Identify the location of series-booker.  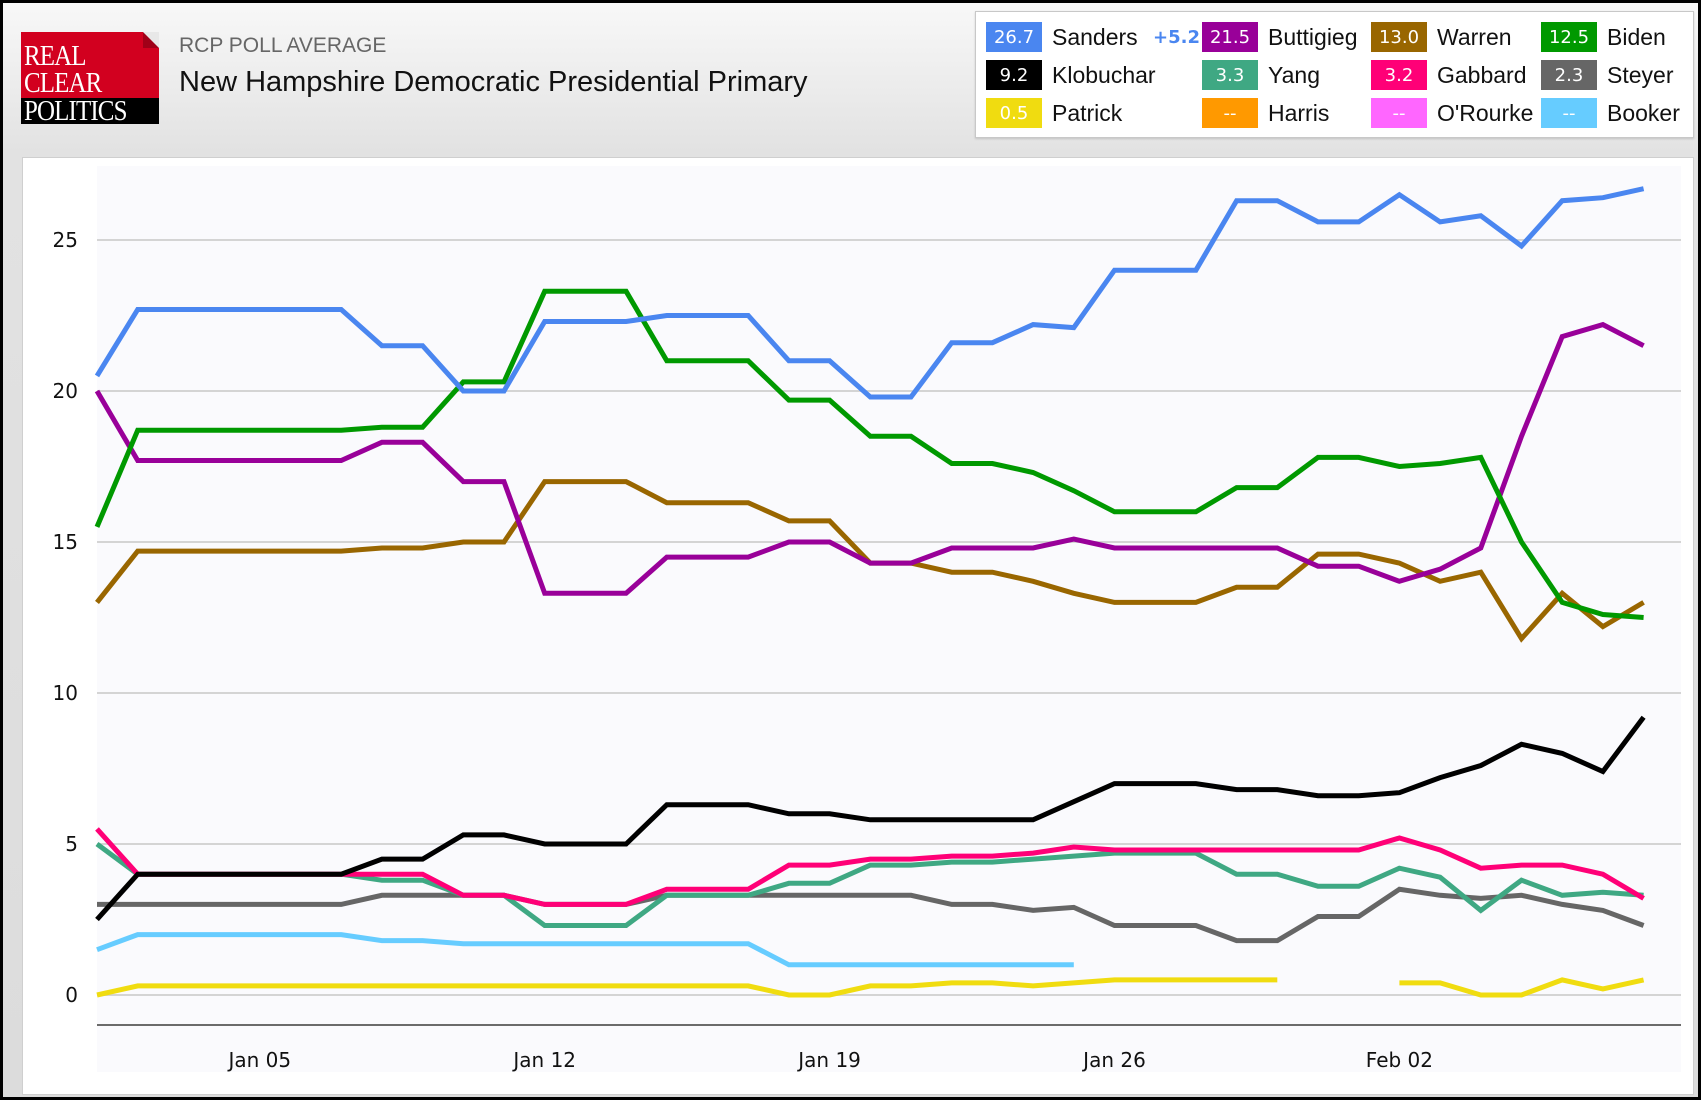
(585, 950).